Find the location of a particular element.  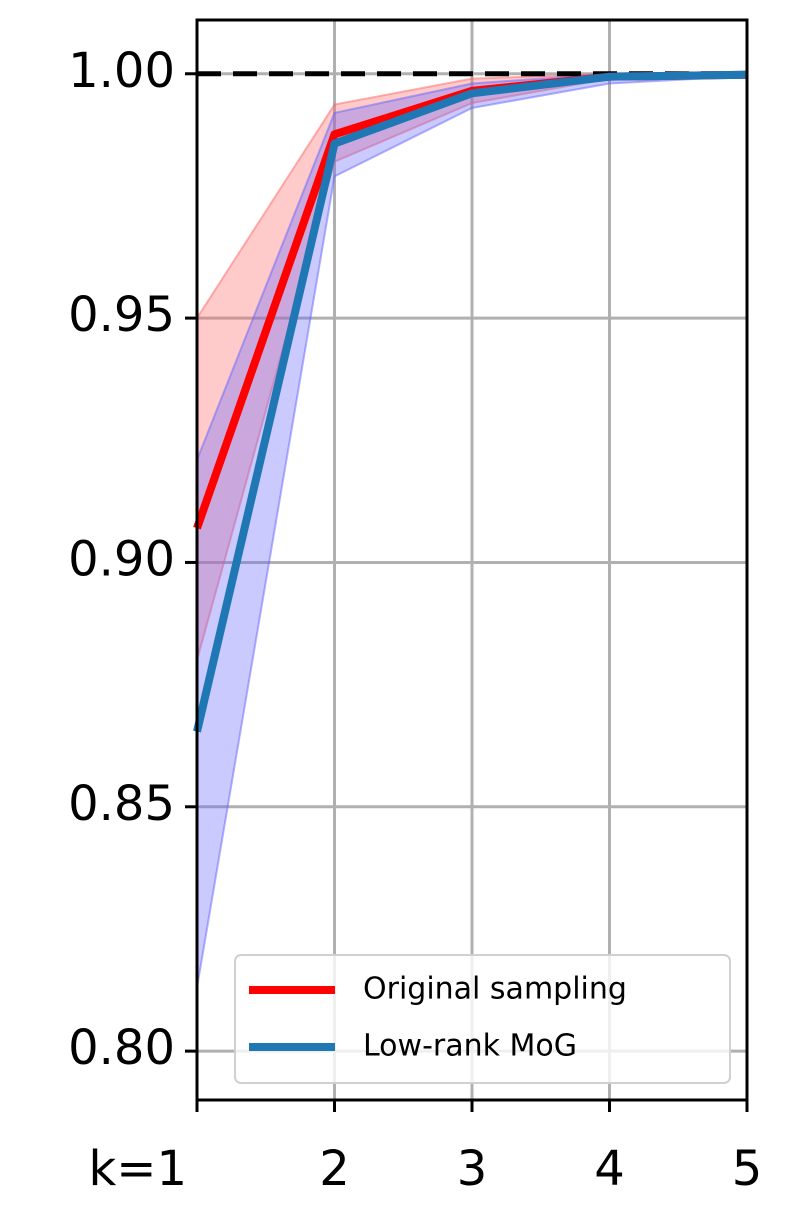

y-tick-label: 0.95 is located at coordinates (121, 315).